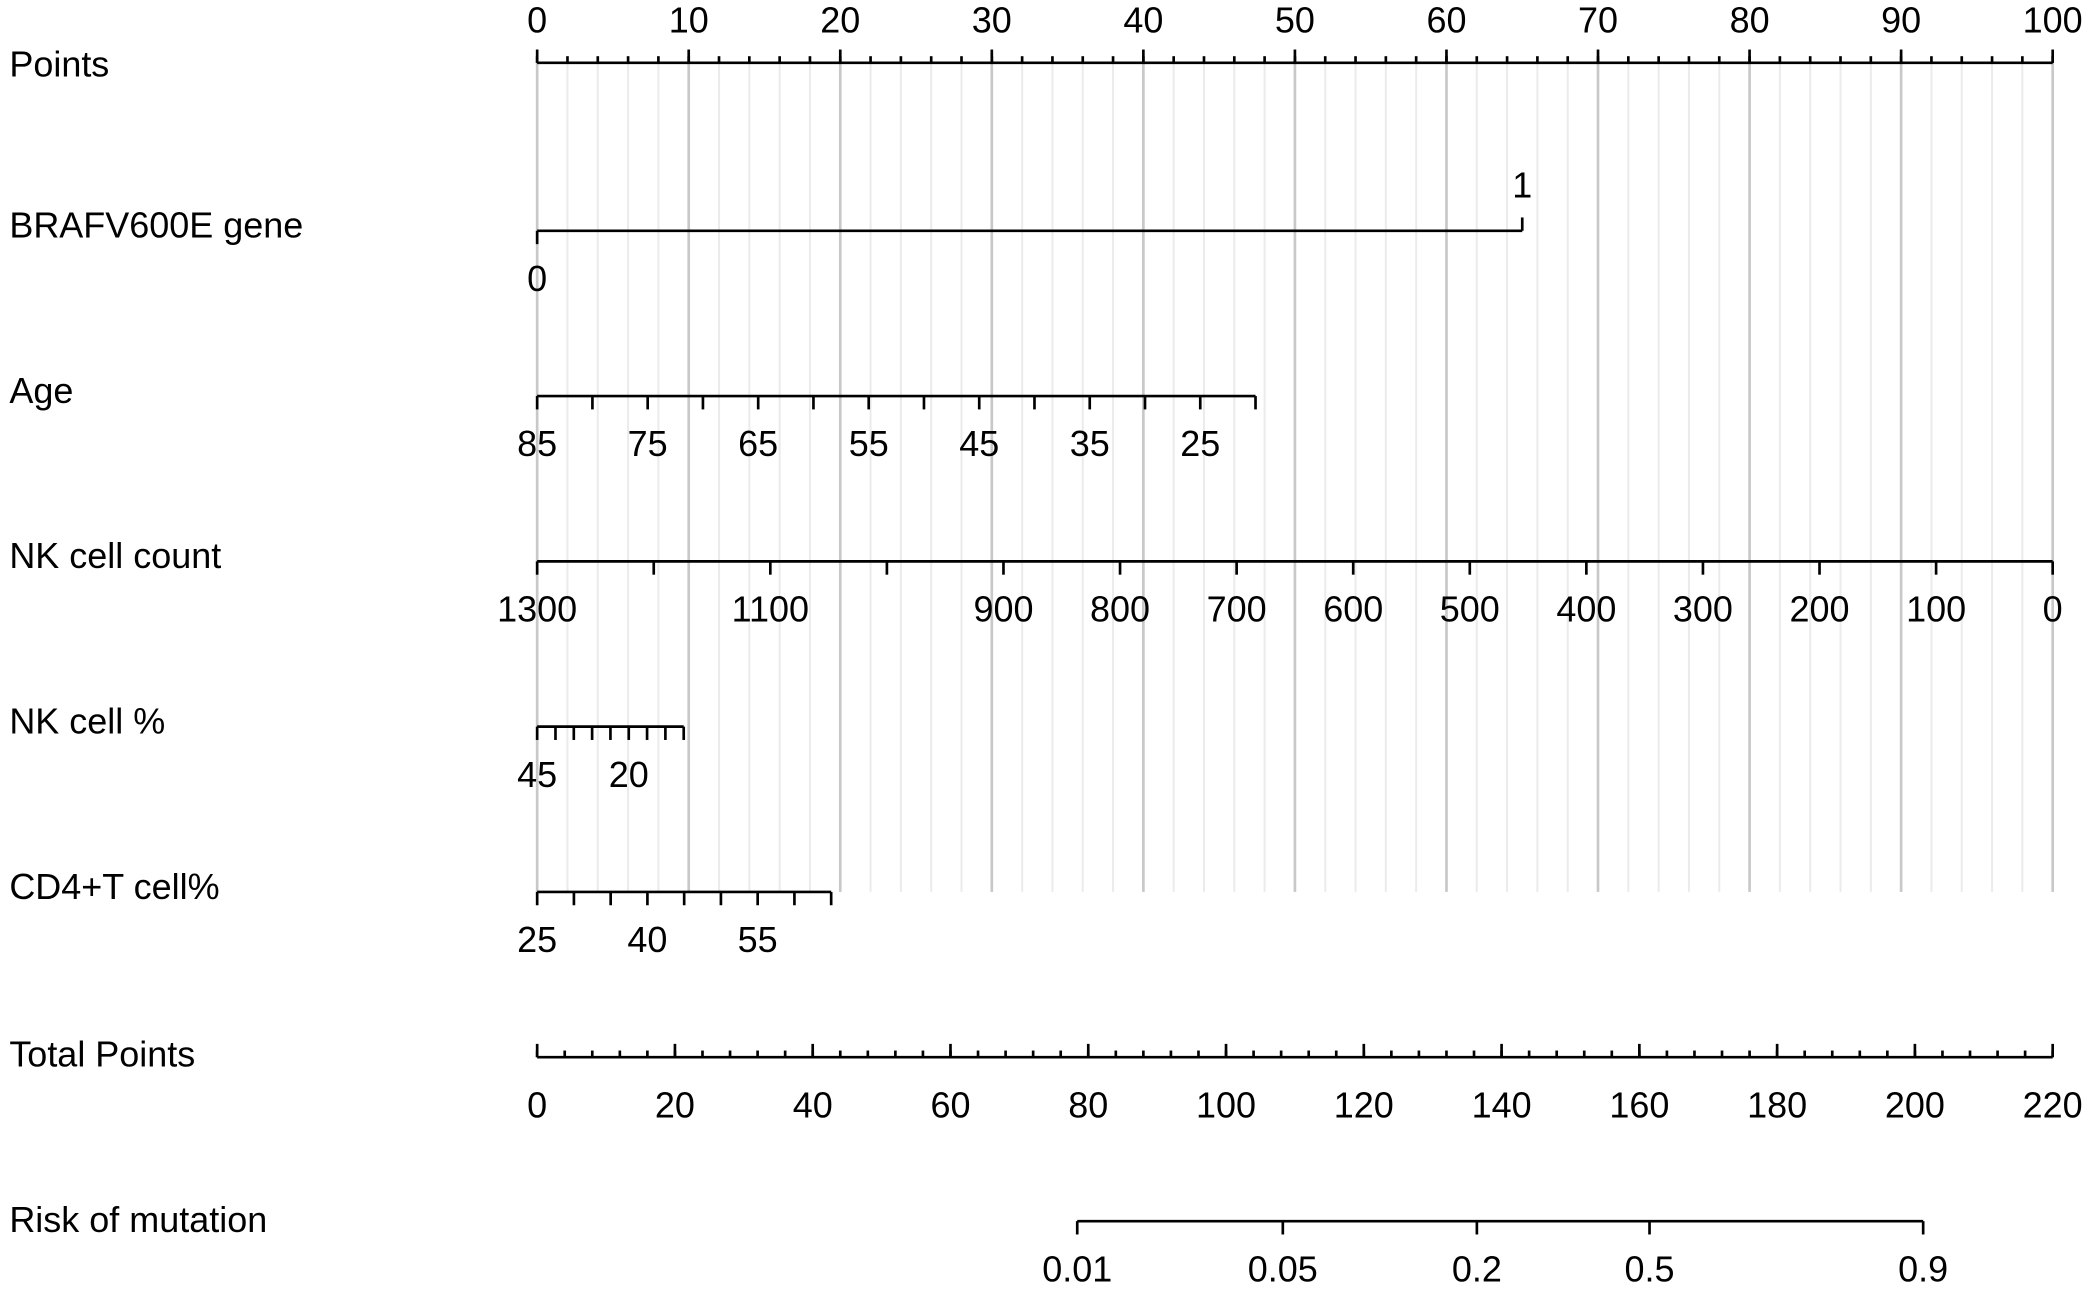 The height and width of the screenshot is (1292, 2090). I want to click on tick-label: 1100, so click(770, 609).